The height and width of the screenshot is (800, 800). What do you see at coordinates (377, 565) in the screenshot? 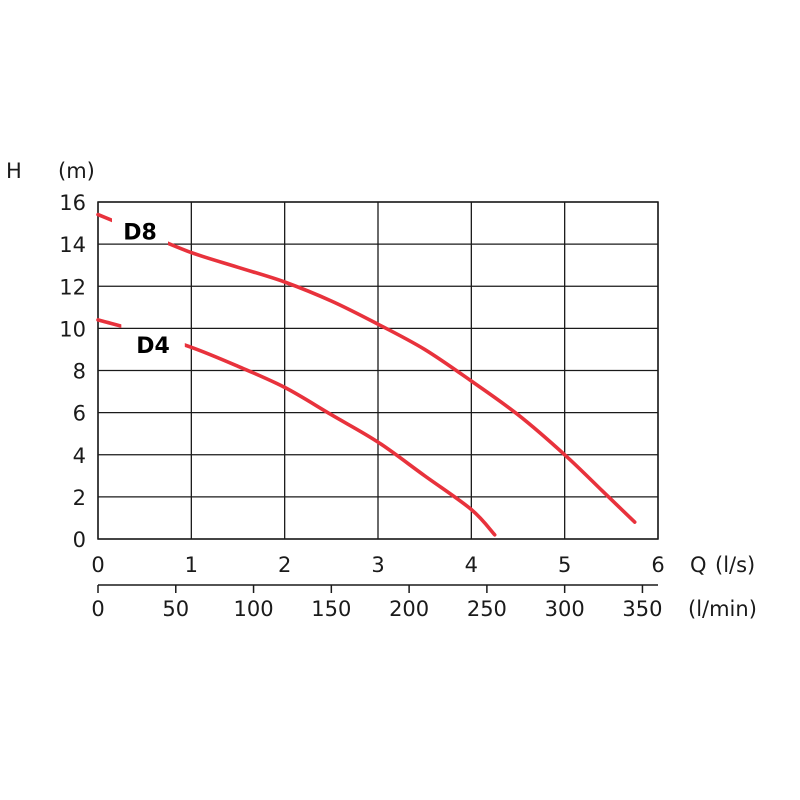
I see `x-tick-label: 3` at bounding box center [377, 565].